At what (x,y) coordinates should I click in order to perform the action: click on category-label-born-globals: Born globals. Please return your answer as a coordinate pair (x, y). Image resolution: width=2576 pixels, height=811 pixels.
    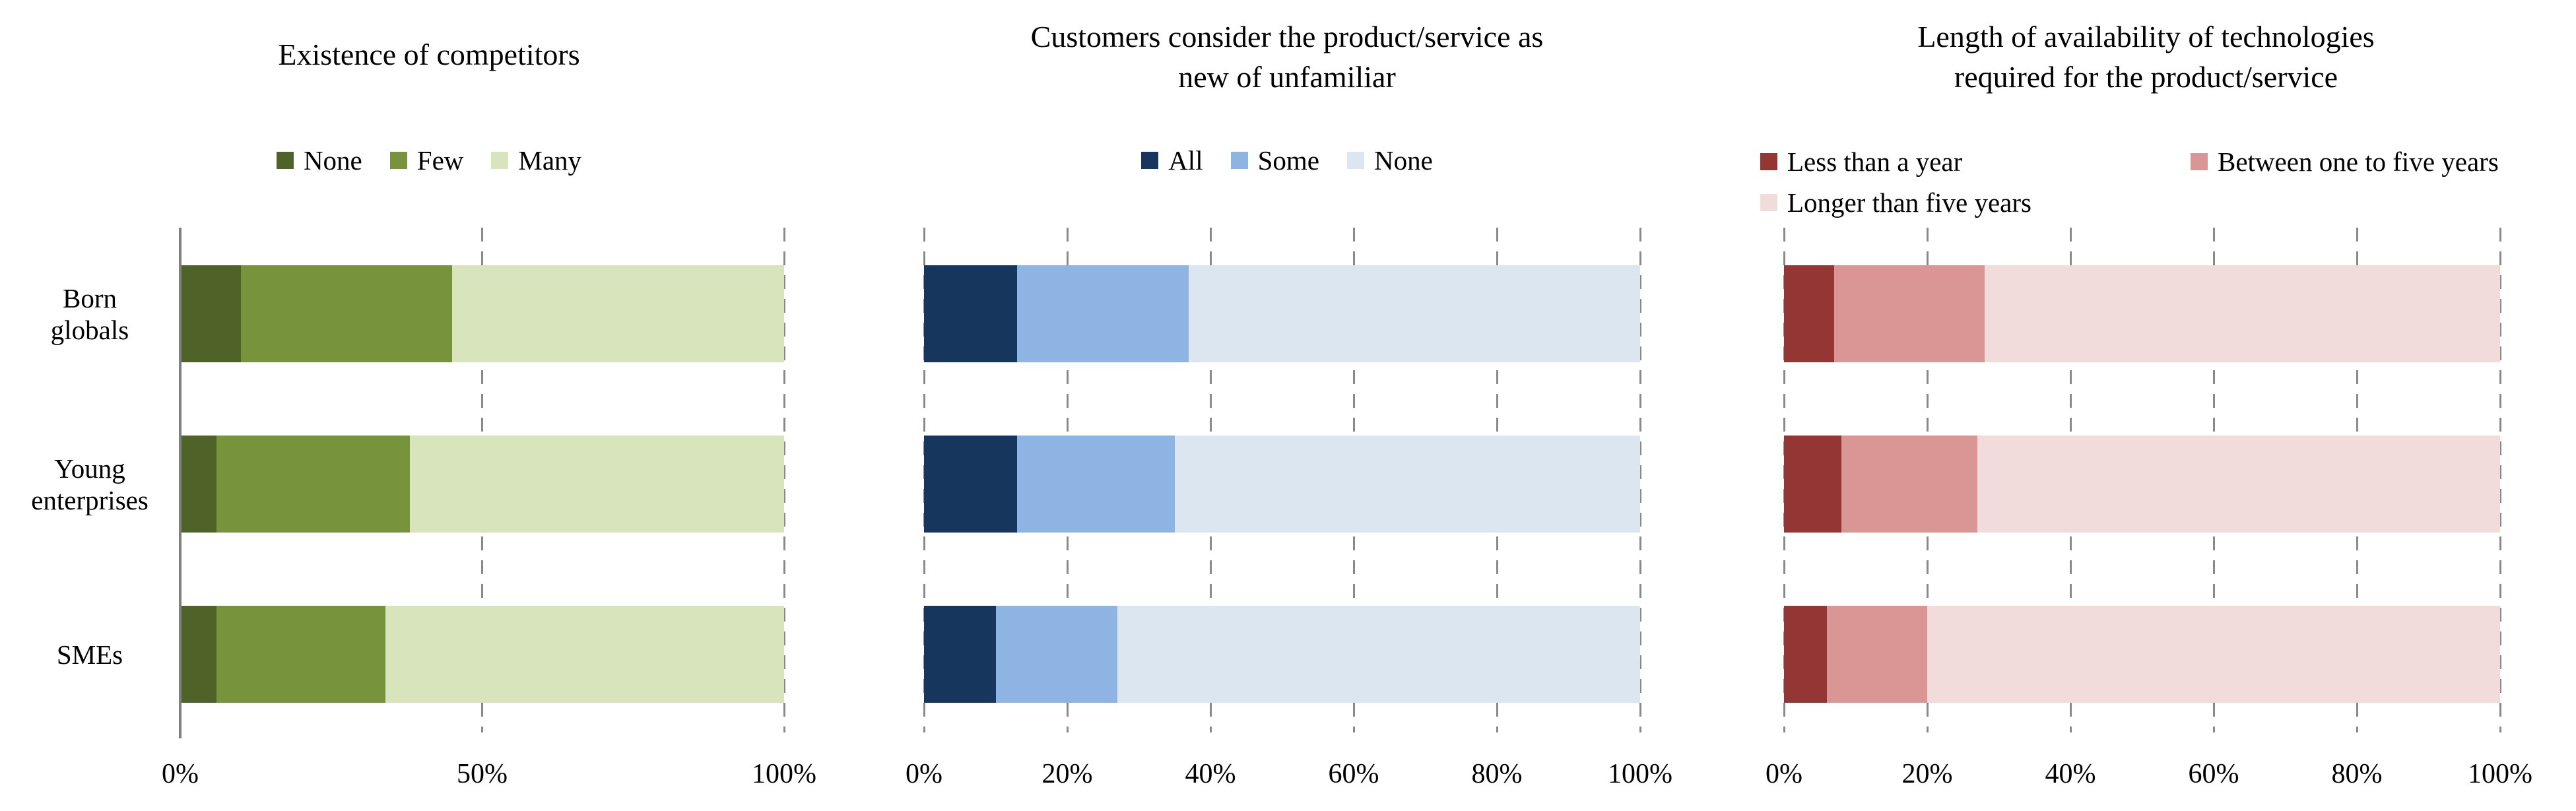
    Looking at the image, I should click on (89, 314).